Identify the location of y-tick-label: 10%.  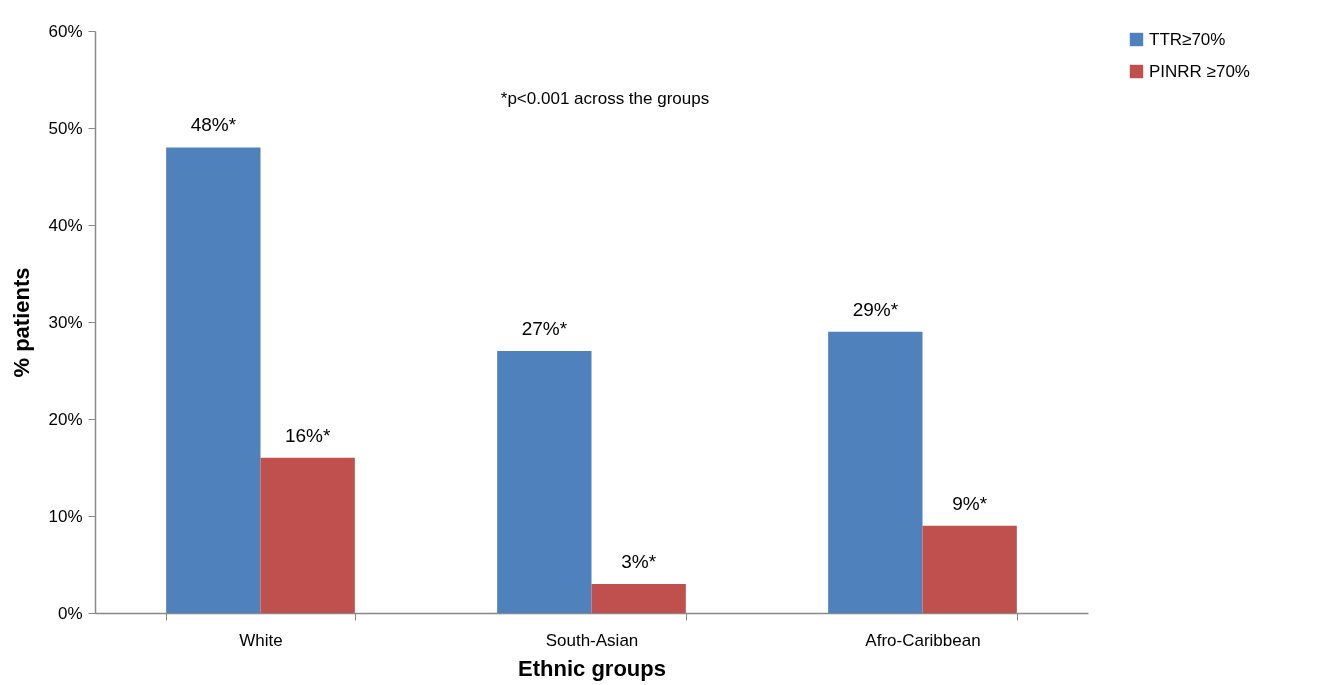
(65, 516).